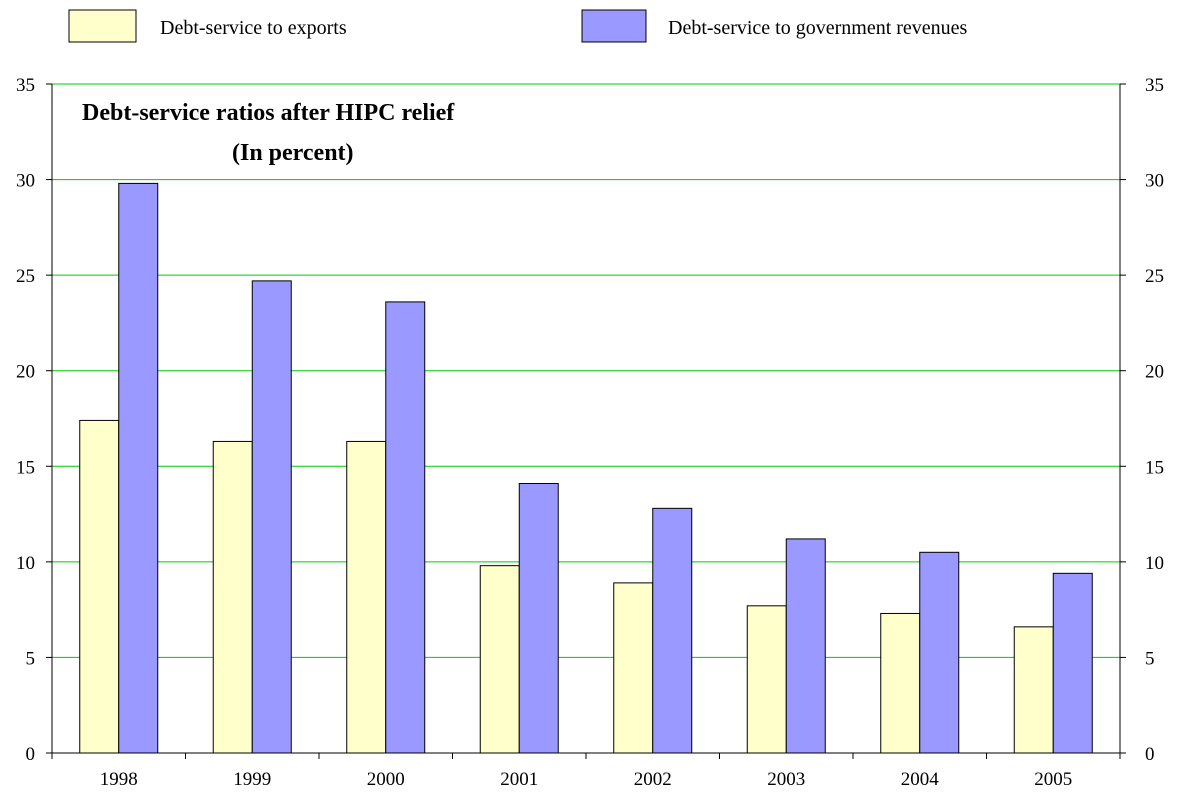 Image resolution: width=1177 pixels, height=803 pixels. Describe the element at coordinates (268, 113) in the screenshot. I see `chart-title: Debt-service ratios after HIPC relief` at that location.